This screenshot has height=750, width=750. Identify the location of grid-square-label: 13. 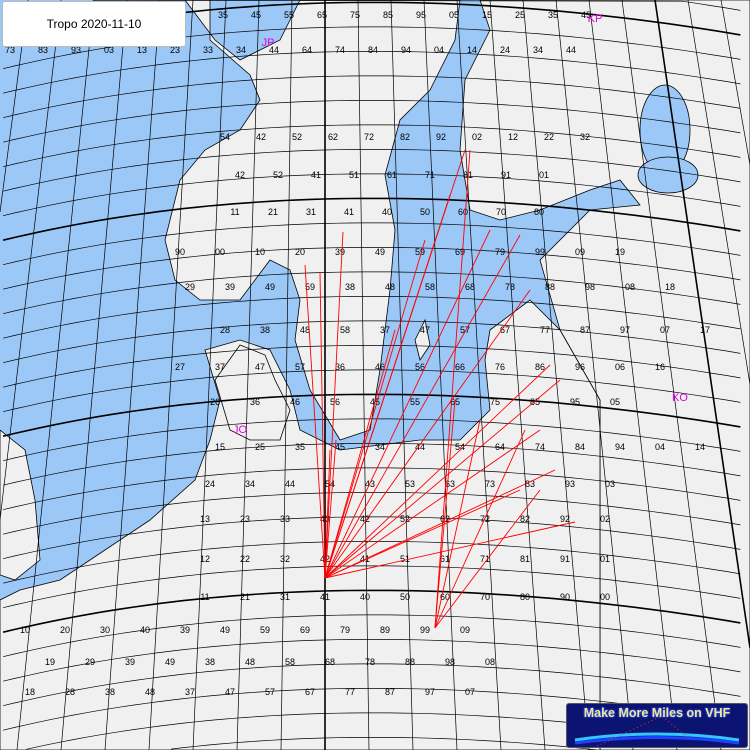
(142, 50).